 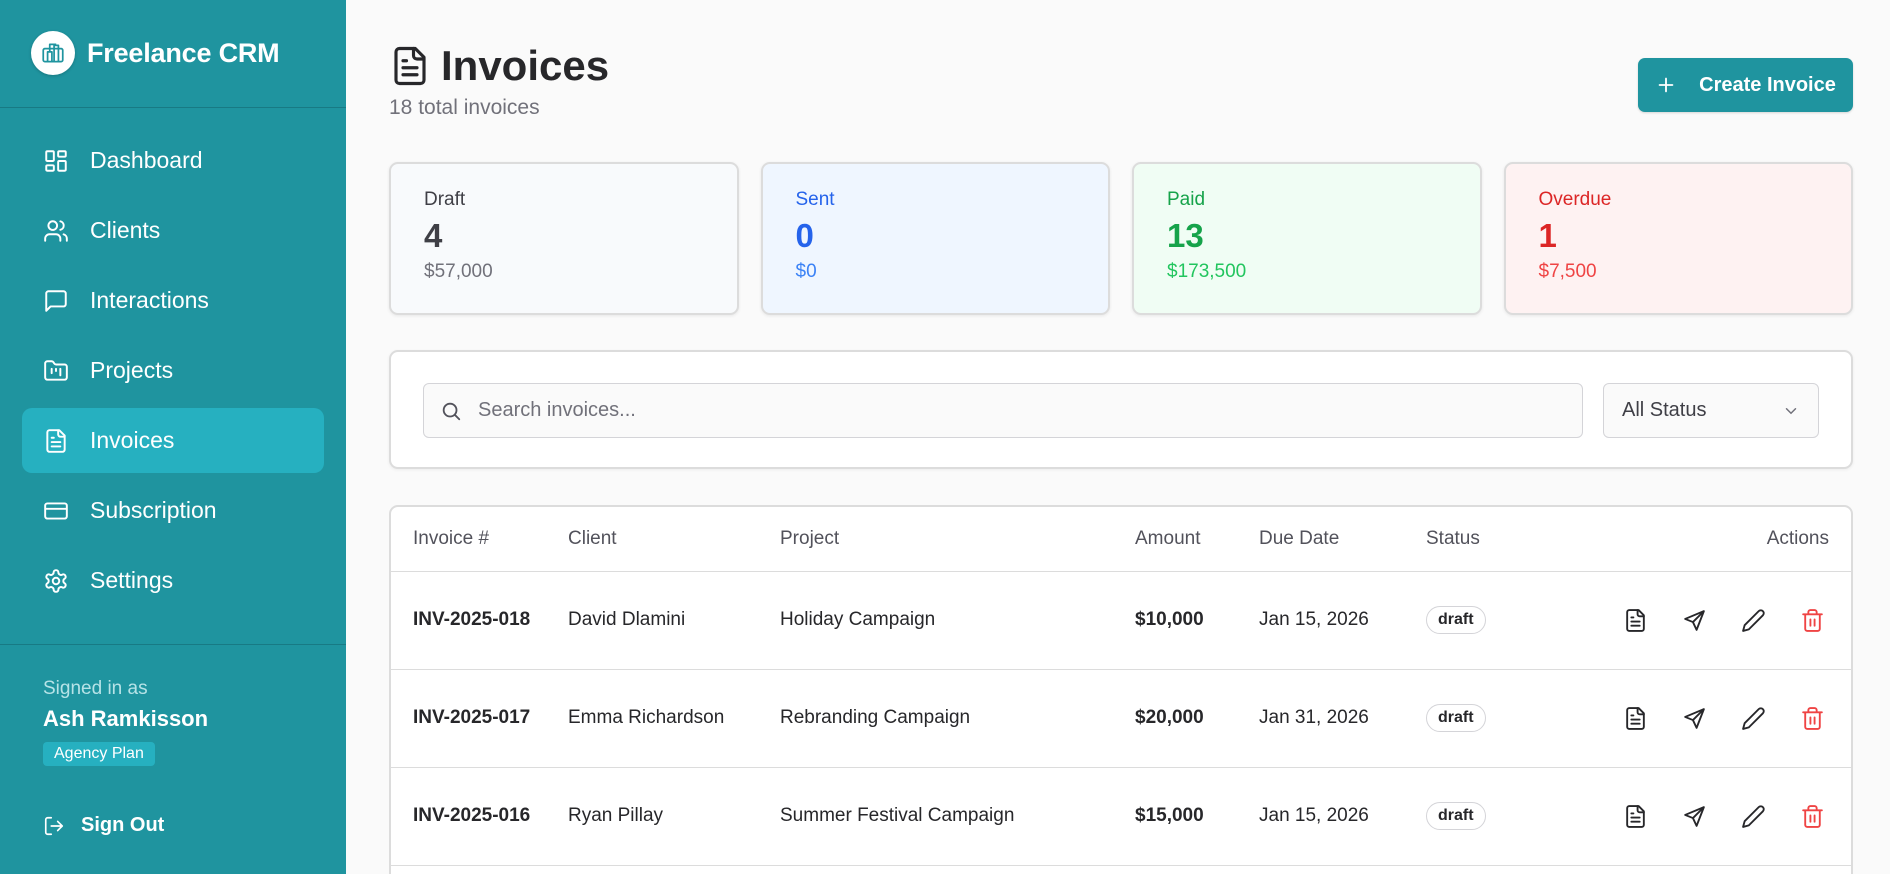 I want to click on stat-card-paid: Paid 13 $173,500, so click(x=1307, y=238).